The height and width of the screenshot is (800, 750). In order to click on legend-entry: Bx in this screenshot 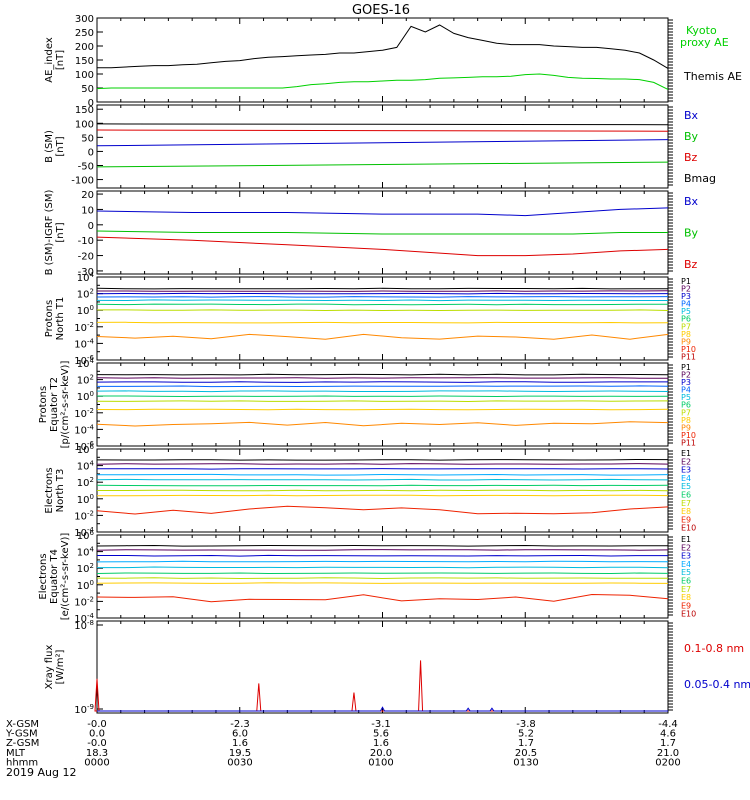, I will do `click(691, 201)`.